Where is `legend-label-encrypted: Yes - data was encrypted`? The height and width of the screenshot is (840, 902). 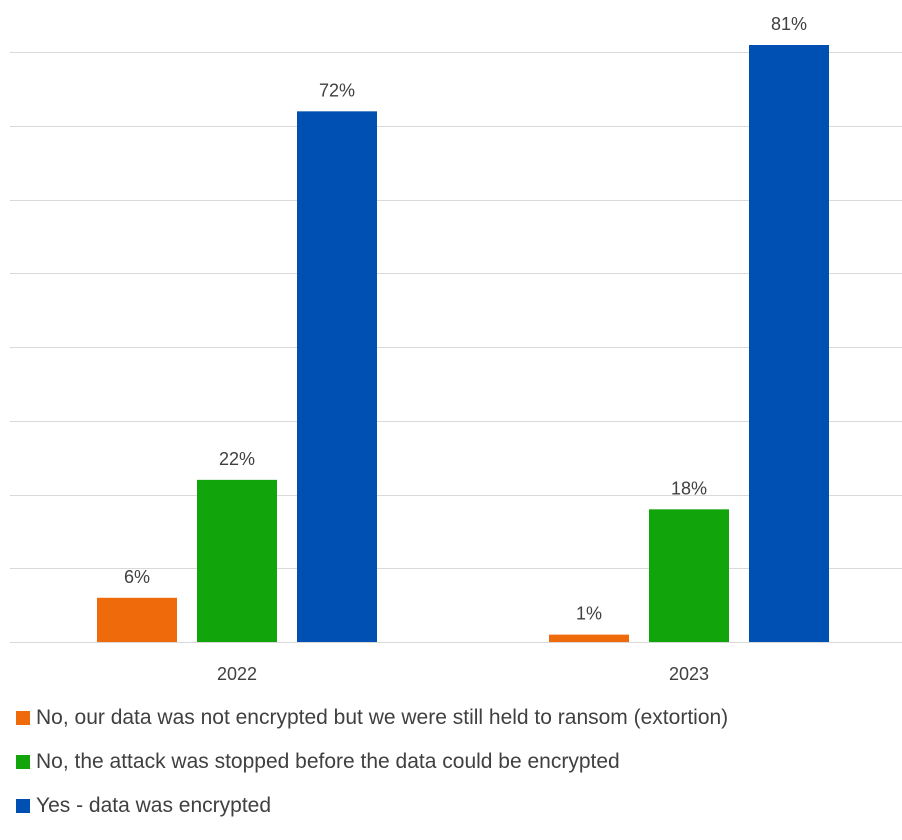
legend-label-encrypted: Yes - data was encrypted is located at coordinates (154, 805).